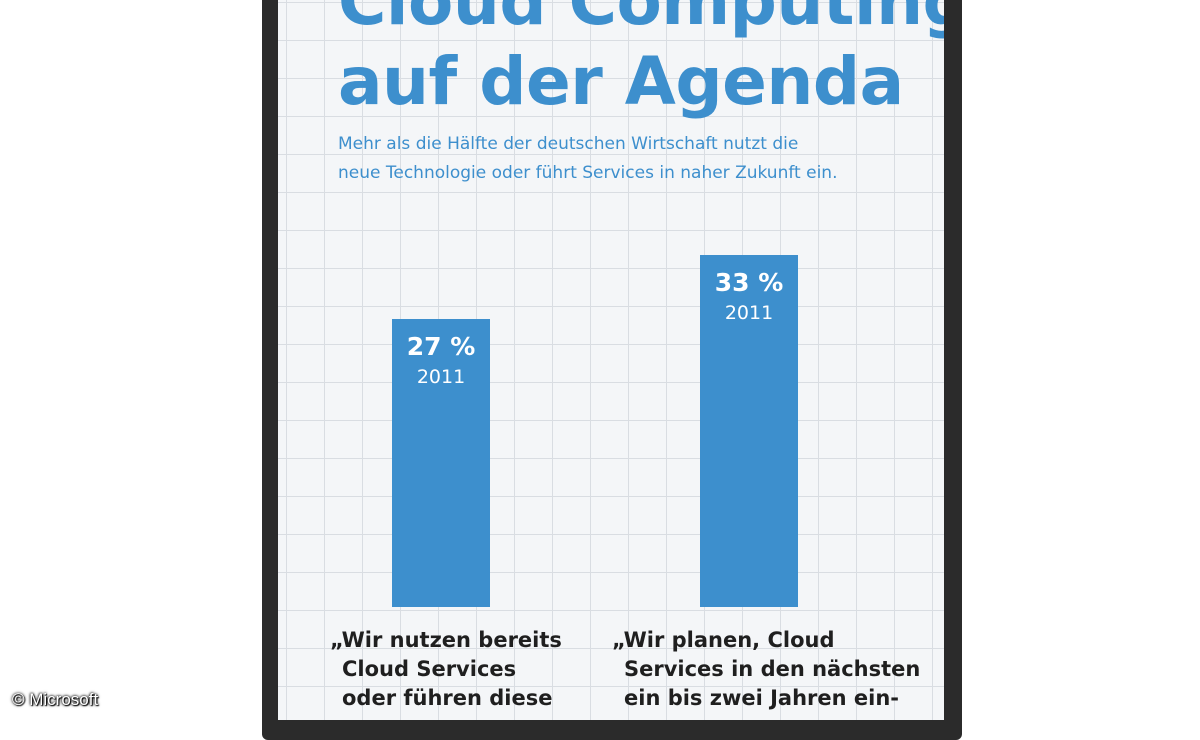 The image size is (1200, 740). What do you see at coordinates (762, 698) in the screenshot?
I see `caption-2-line-3: ein bis zwei Jahren ein-` at bounding box center [762, 698].